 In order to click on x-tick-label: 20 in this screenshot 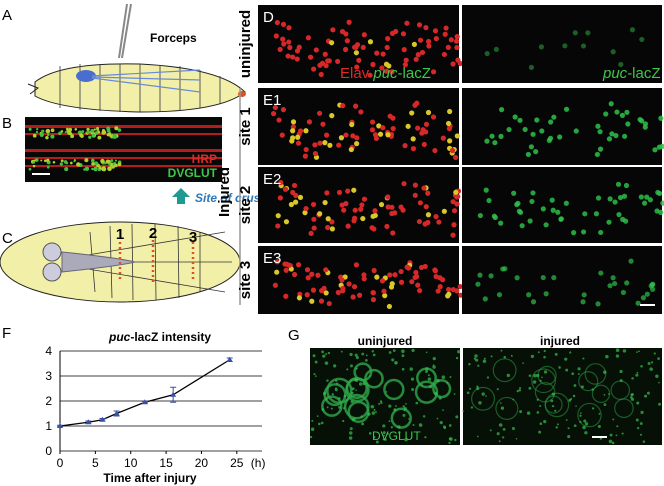, I will do `click(202, 463)`.